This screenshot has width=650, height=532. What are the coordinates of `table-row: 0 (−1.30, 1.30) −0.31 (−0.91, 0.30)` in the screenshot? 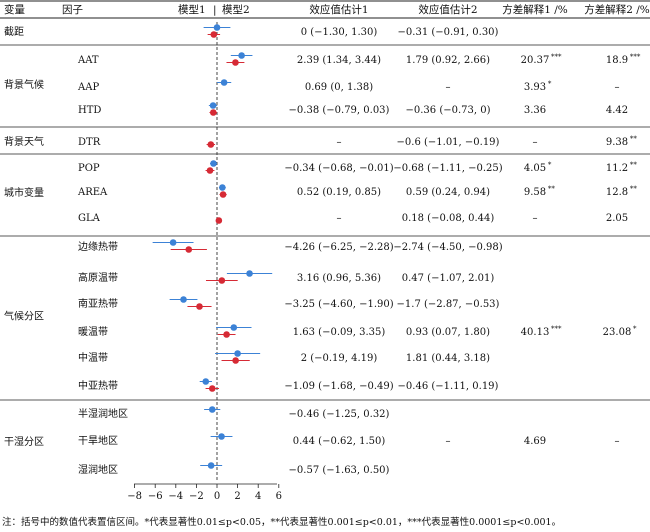 It's located at (400, 32).